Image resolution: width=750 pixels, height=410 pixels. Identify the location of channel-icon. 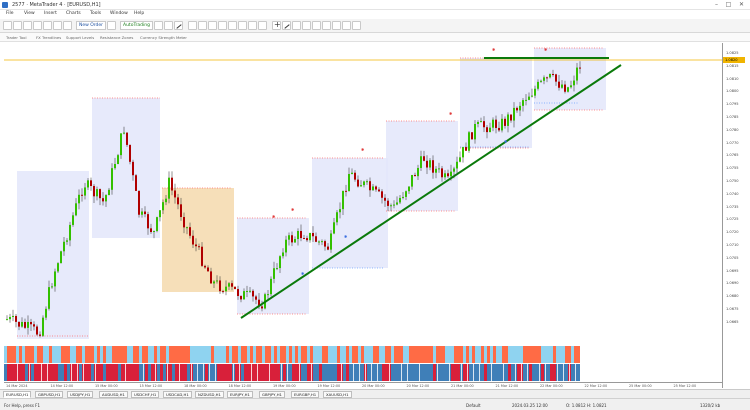
(316, 25).